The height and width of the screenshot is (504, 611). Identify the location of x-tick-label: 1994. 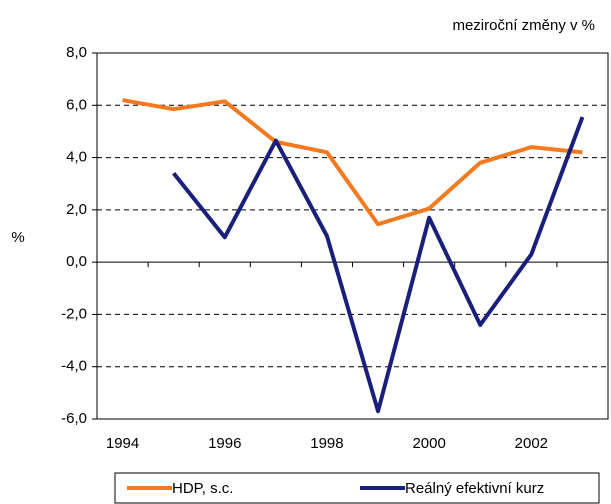
(122, 443).